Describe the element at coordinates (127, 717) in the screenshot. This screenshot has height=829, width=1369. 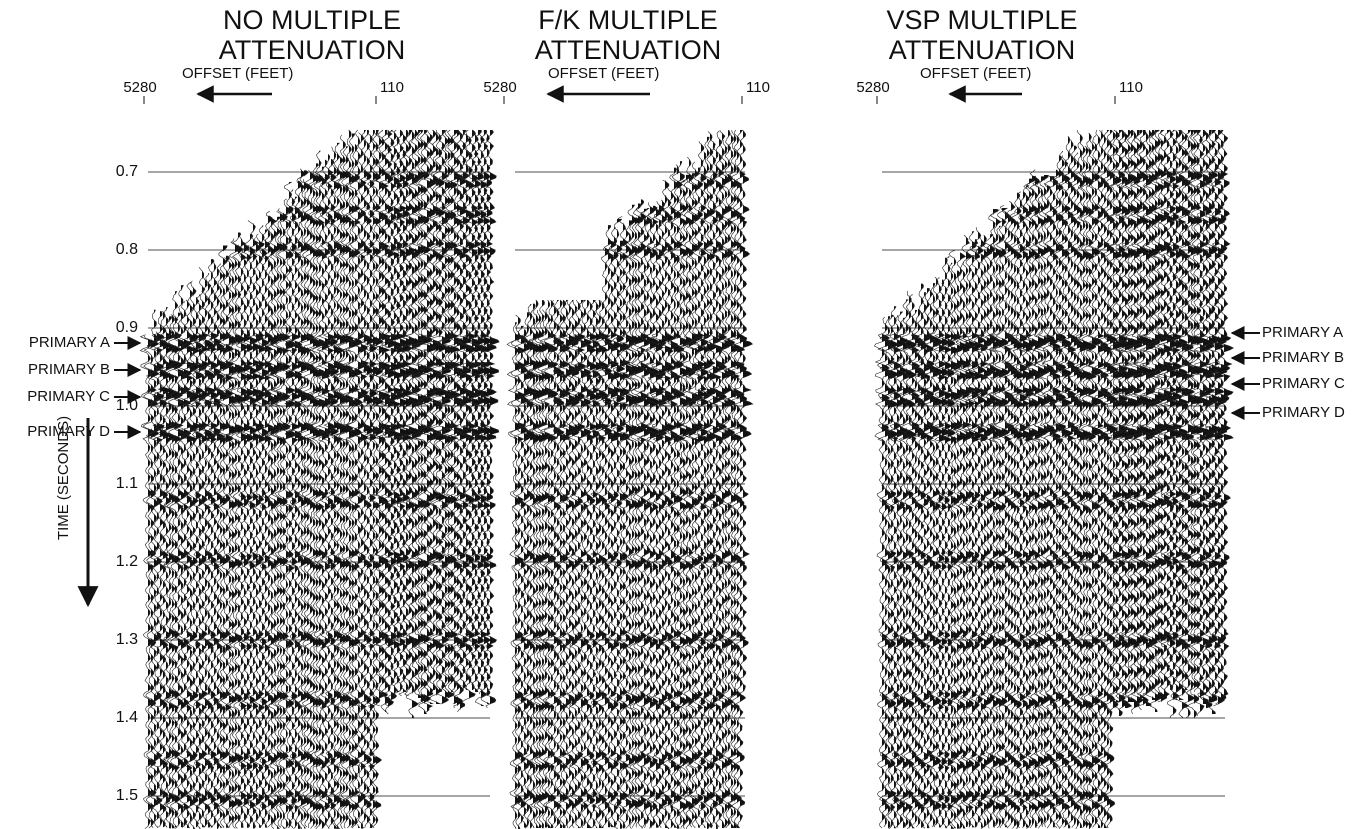
I see `time-tick-label: 1.4` at that location.